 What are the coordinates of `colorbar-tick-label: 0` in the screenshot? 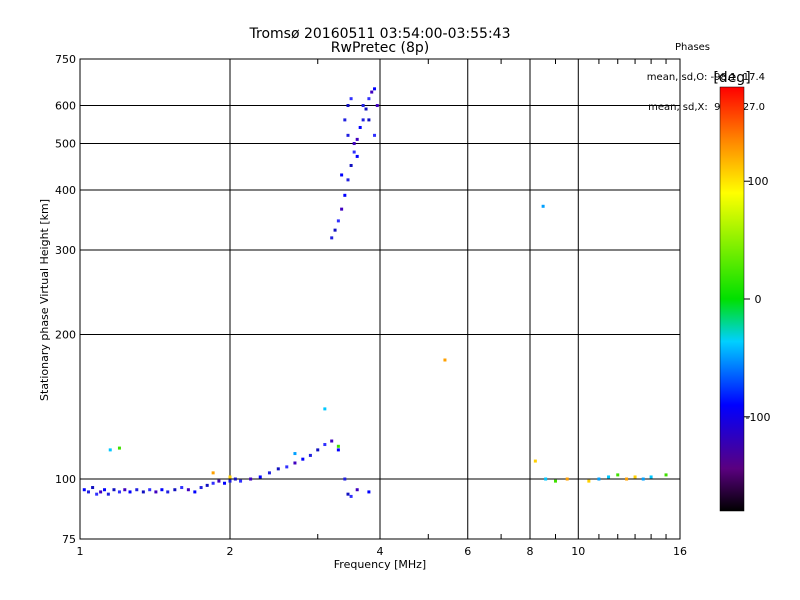 It's located at (758, 299).